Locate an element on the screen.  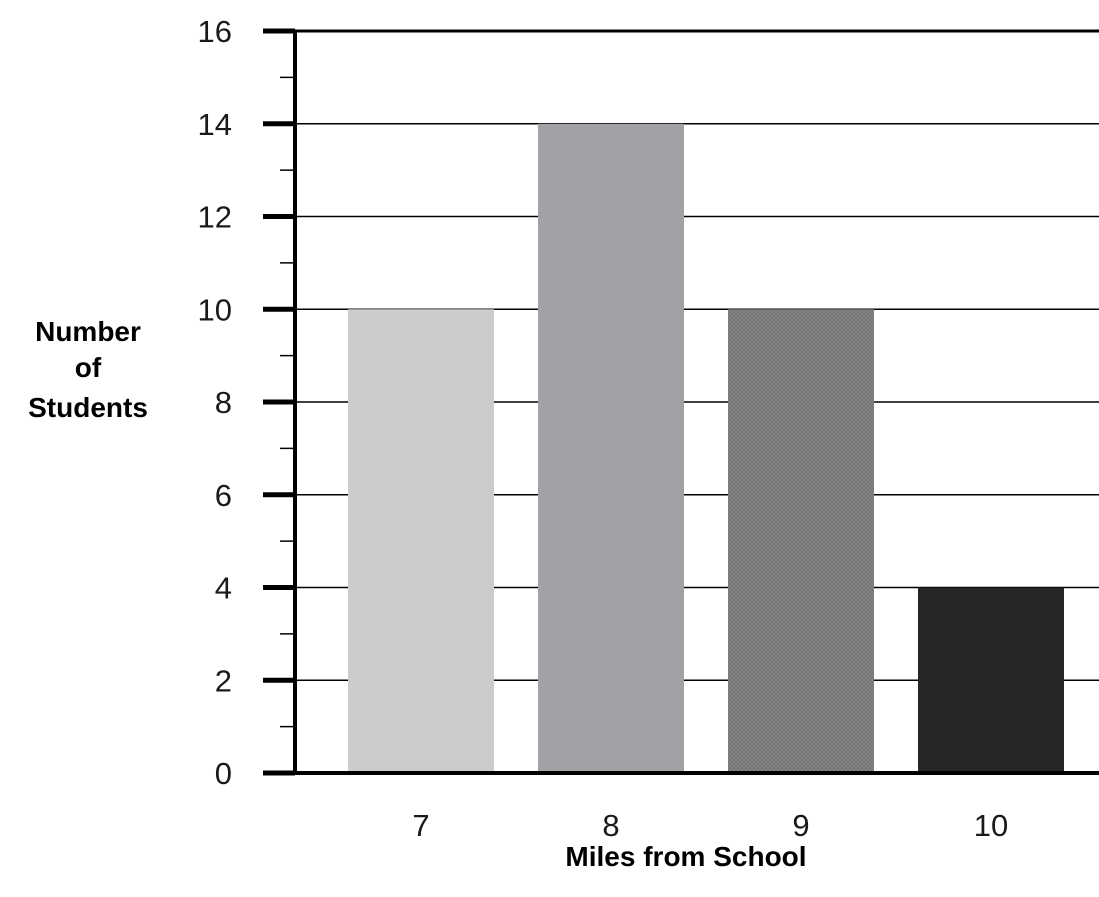
y-axis-title-line-1: Number is located at coordinates (88, 331).